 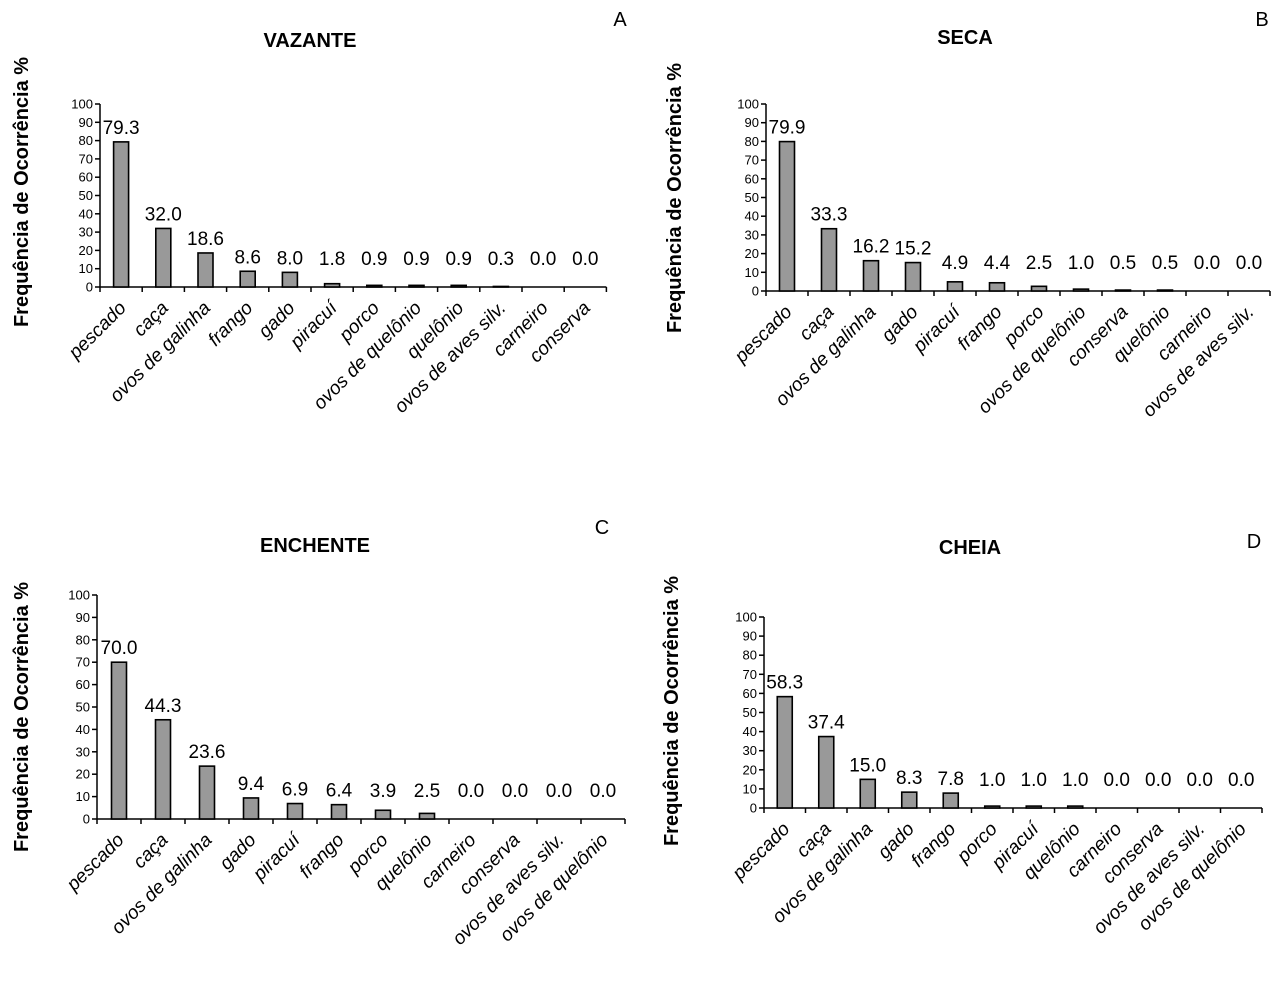 I want to click on data-label: 15.0, so click(x=867, y=765).